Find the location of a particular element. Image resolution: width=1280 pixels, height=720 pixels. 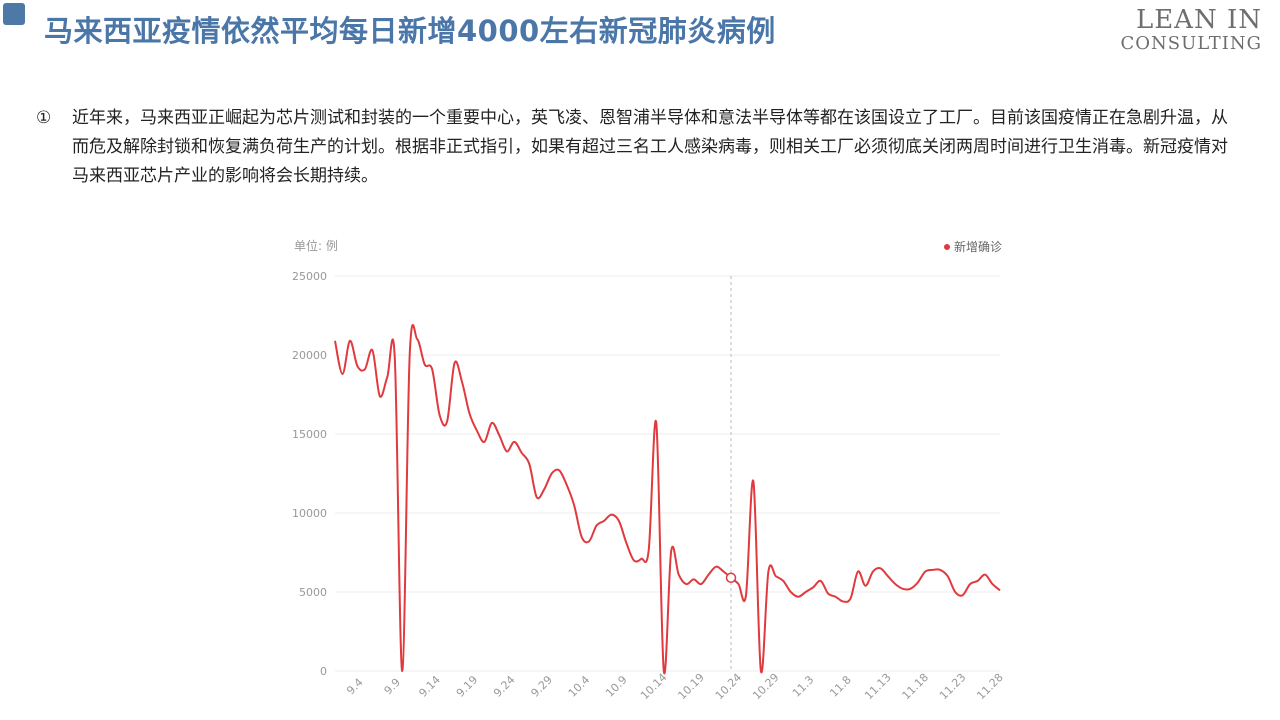

x-tick-label: 10.9 is located at coordinates (616, 686).